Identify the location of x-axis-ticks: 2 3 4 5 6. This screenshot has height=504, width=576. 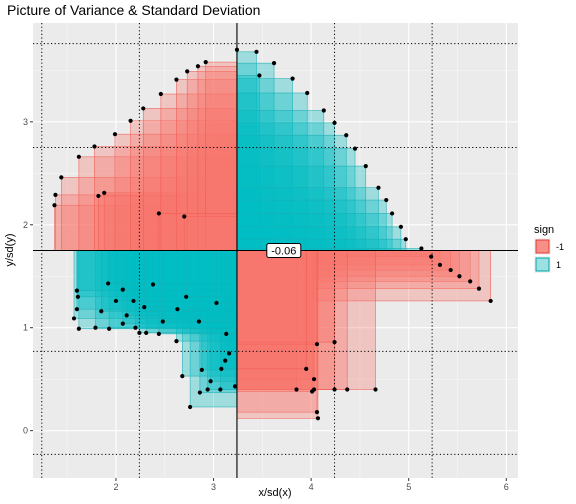
(311, 485).